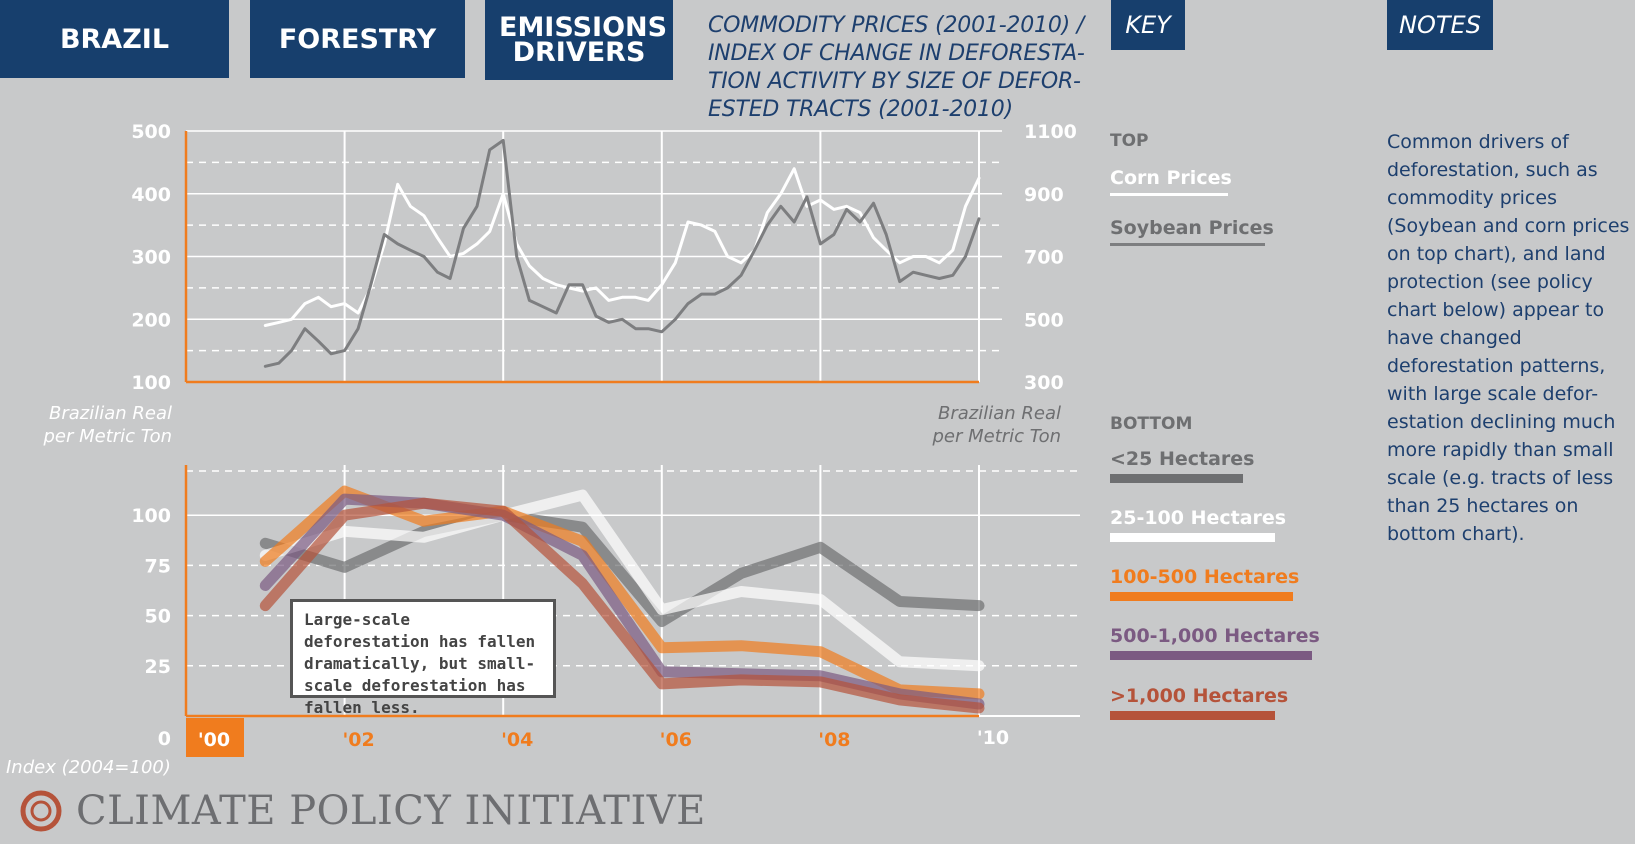 The height and width of the screenshot is (844, 1635). Describe the element at coordinates (391, 811) in the screenshot. I see `logo-text: CLIMATE POLICY INITIATIVE` at that location.